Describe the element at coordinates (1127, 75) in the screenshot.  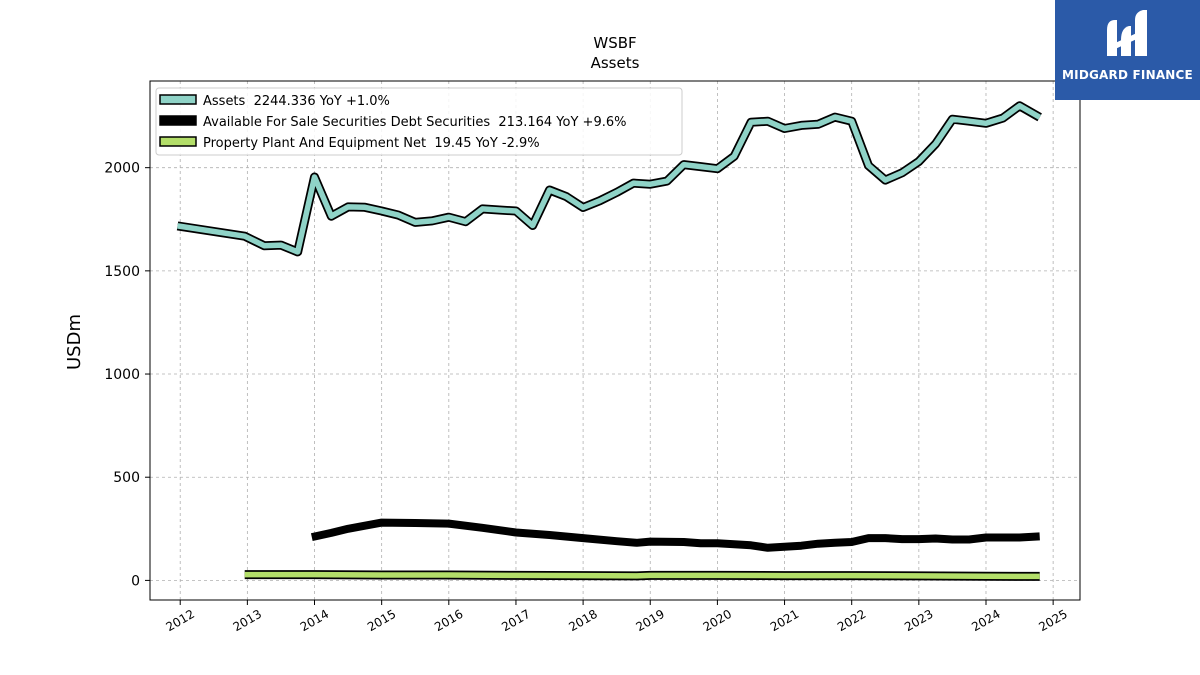
I see `brand-name: MIDGARD FINANCE` at that location.